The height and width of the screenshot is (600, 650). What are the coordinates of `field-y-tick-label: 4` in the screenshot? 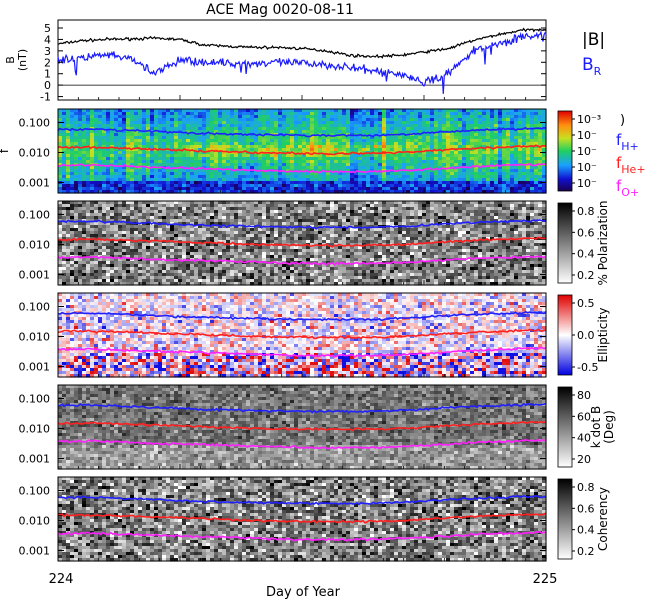 It's located at (47, 39).